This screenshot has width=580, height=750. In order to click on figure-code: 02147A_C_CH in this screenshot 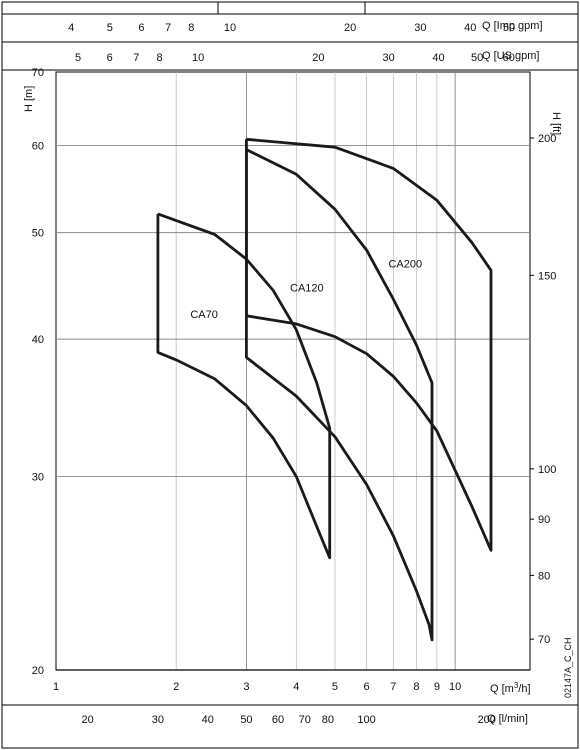, I will do `click(568, 667)`.